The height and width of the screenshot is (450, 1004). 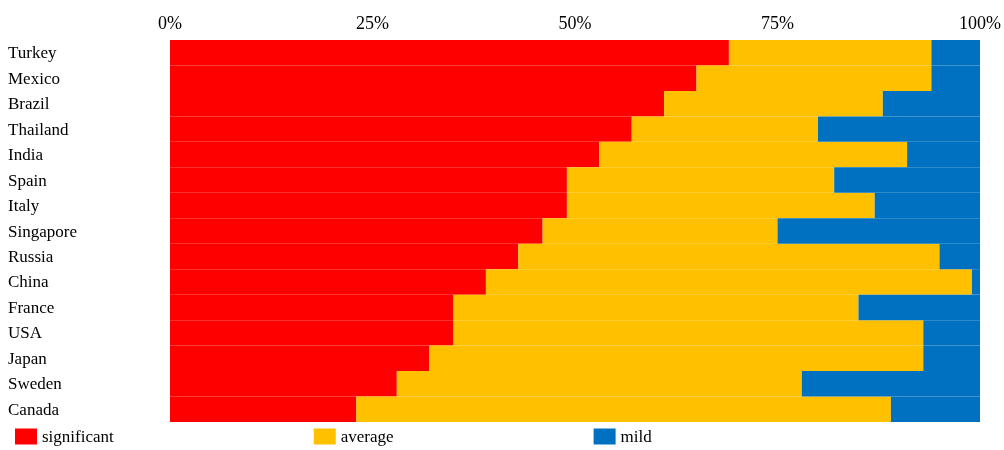 I want to click on y-tick-label: China, so click(x=29, y=282).